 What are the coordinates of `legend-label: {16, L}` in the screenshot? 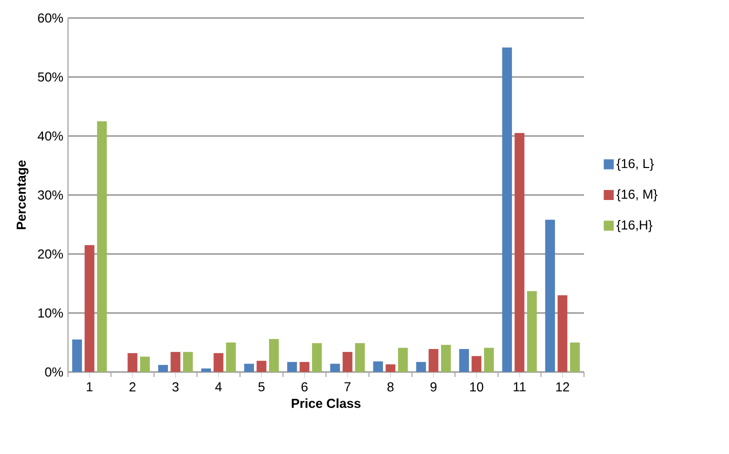 It's located at (635, 164).